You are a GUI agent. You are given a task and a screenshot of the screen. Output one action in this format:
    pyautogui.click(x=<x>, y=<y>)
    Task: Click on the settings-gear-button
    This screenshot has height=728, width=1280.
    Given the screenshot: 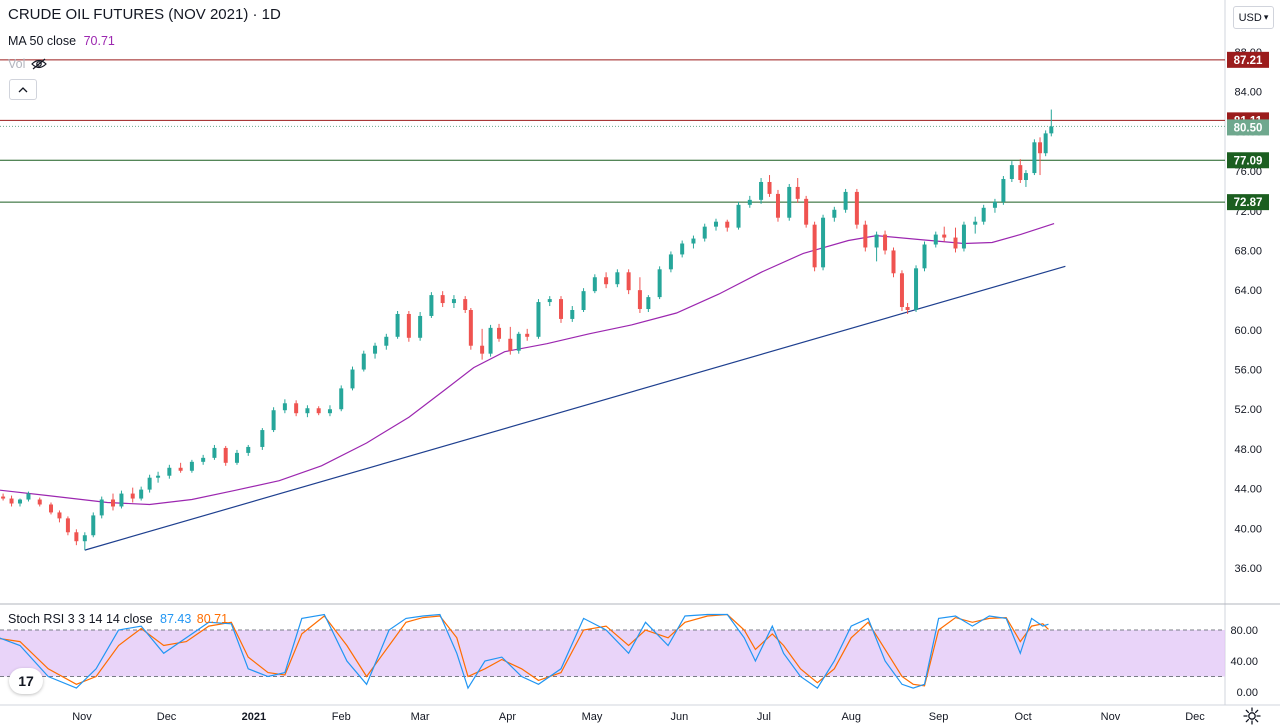 What is the action you would take?
    pyautogui.click(x=1252, y=716)
    